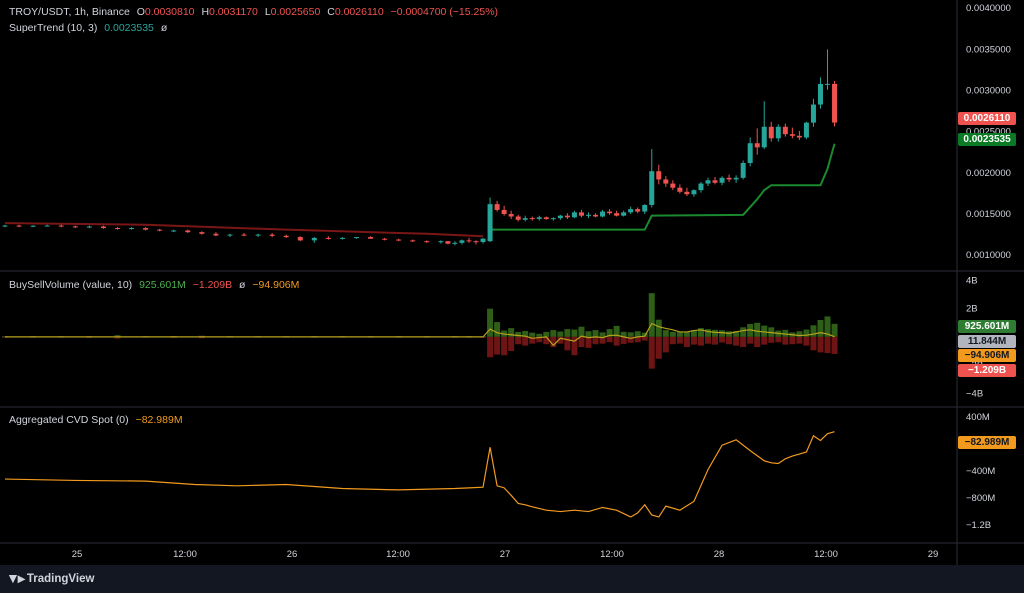 Image resolution: width=1024 pixels, height=593 pixels. Describe the element at coordinates (53, 28) in the screenshot. I see `supertrend-label: SuperTrend (10, 3)` at that location.